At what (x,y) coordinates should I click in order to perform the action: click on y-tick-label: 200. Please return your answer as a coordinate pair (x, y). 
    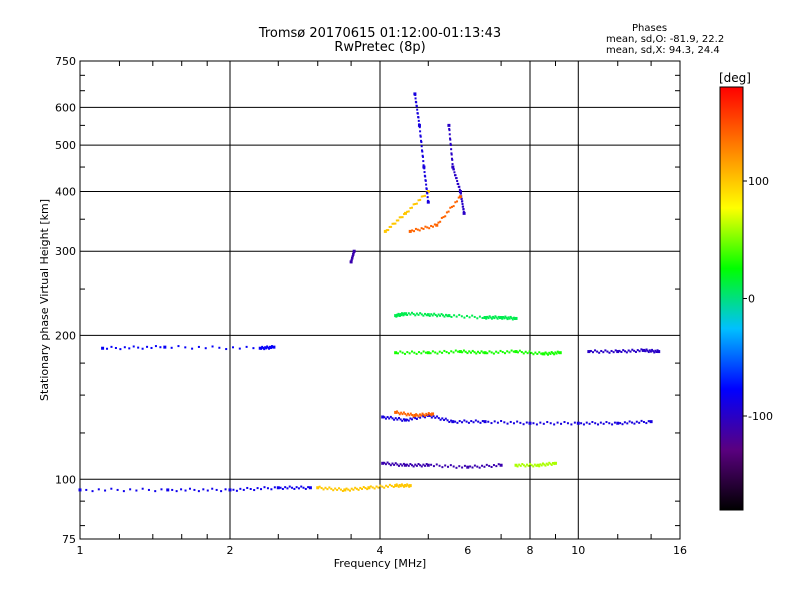
    Looking at the image, I should click on (65, 335).